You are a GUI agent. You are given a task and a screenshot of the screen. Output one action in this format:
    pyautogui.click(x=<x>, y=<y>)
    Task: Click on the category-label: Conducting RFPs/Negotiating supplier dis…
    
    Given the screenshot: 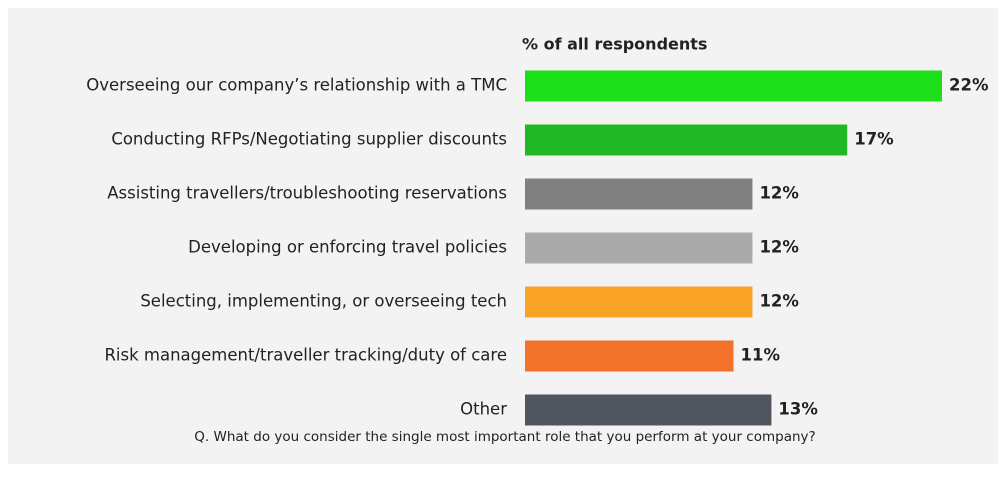 What is the action you would take?
    pyautogui.click(x=309, y=139)
    